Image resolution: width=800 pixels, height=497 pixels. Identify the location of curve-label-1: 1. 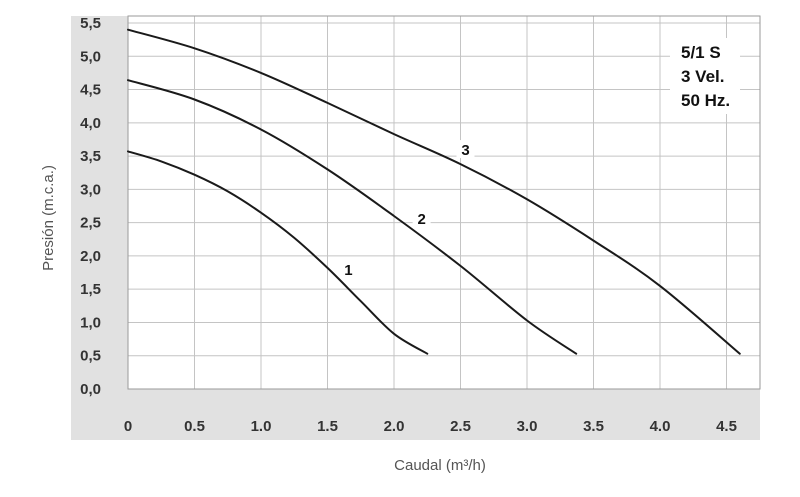
(348, 270).